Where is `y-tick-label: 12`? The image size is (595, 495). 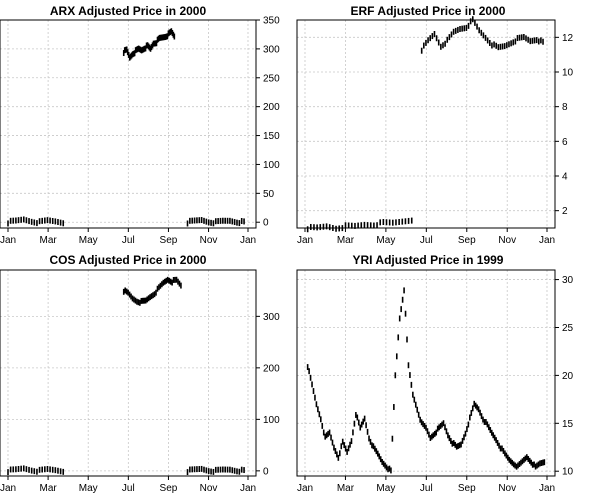 y-tick-label: 12 is located at coordinates (568, 38).